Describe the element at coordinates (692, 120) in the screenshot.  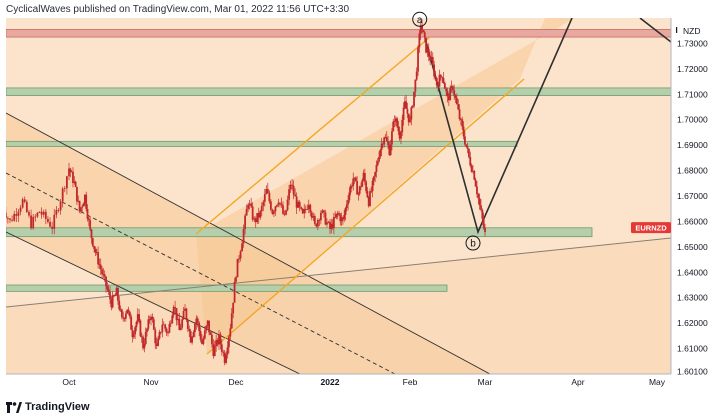
I see `y-tick-label: 1.70000` at that location.